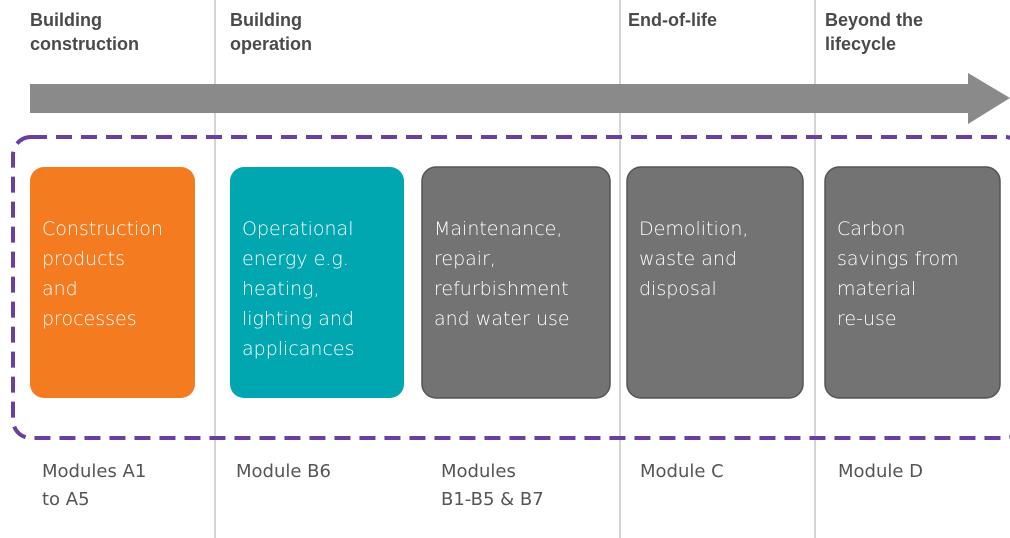 This screenshot has width=1010, height=538. I want to click on box-text: refurbishment, so click(501, 289).